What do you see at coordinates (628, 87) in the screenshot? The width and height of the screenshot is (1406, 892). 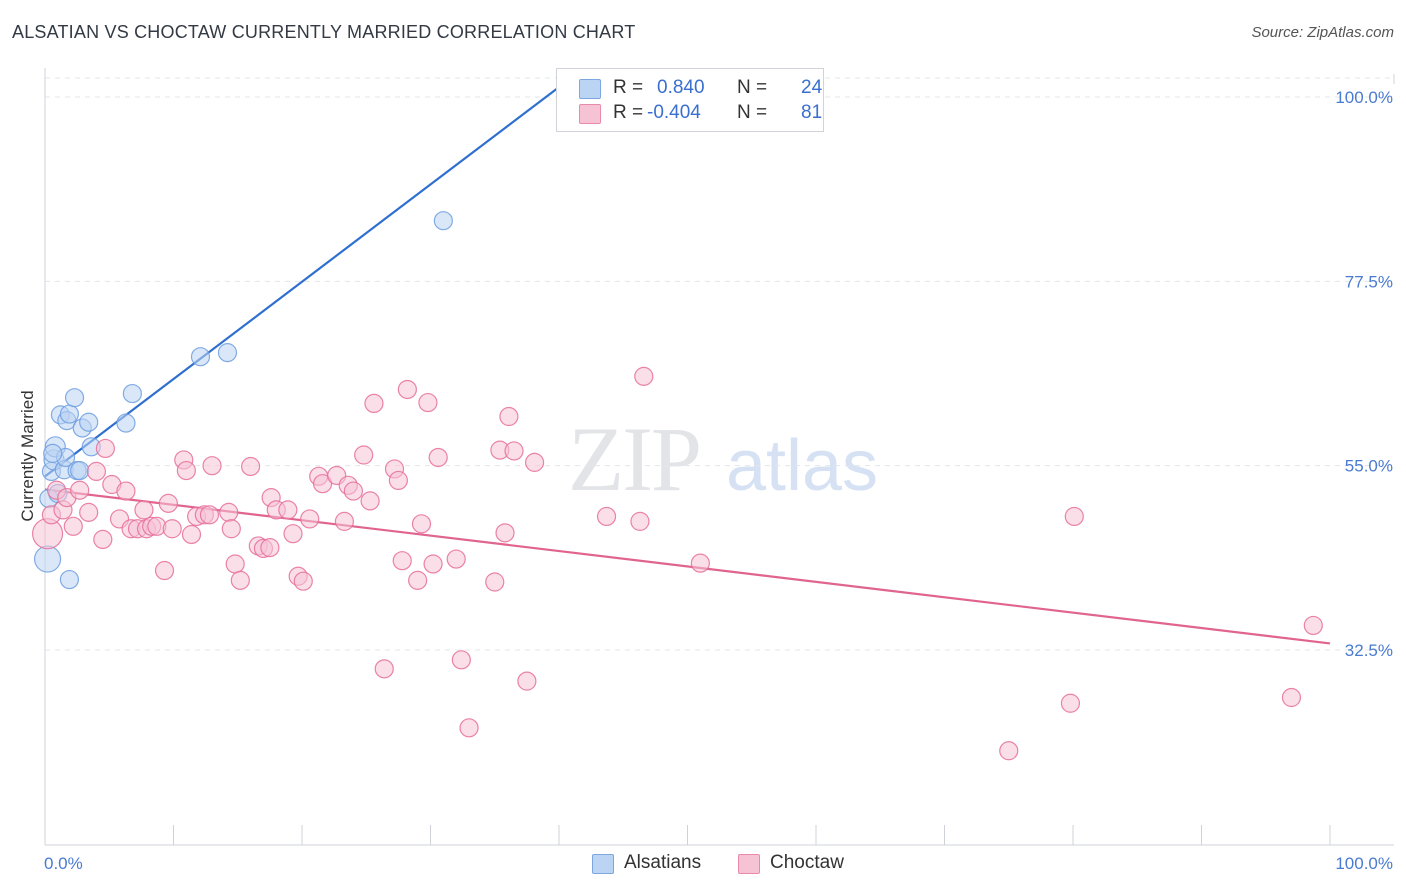 I see `alsatians-r-label: R =` at bounding box center [628, 87].